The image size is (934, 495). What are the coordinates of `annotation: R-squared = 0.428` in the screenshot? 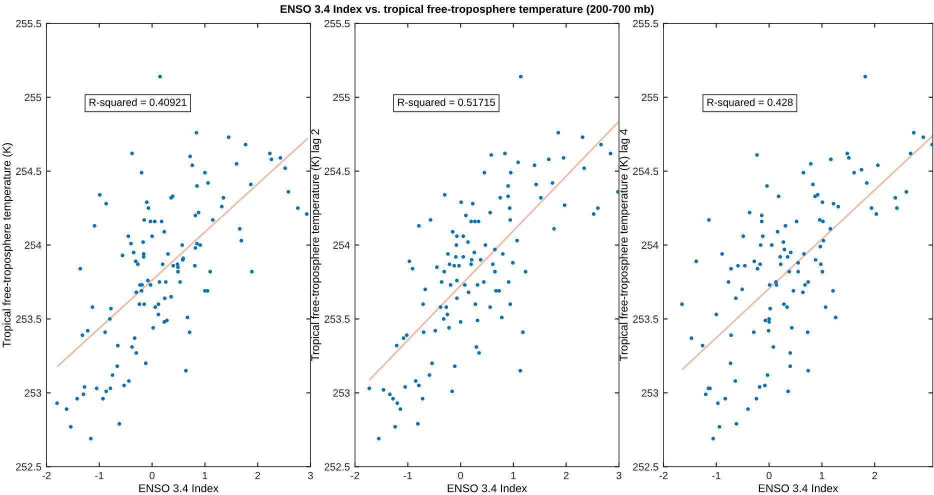 It's located at (750, 103).